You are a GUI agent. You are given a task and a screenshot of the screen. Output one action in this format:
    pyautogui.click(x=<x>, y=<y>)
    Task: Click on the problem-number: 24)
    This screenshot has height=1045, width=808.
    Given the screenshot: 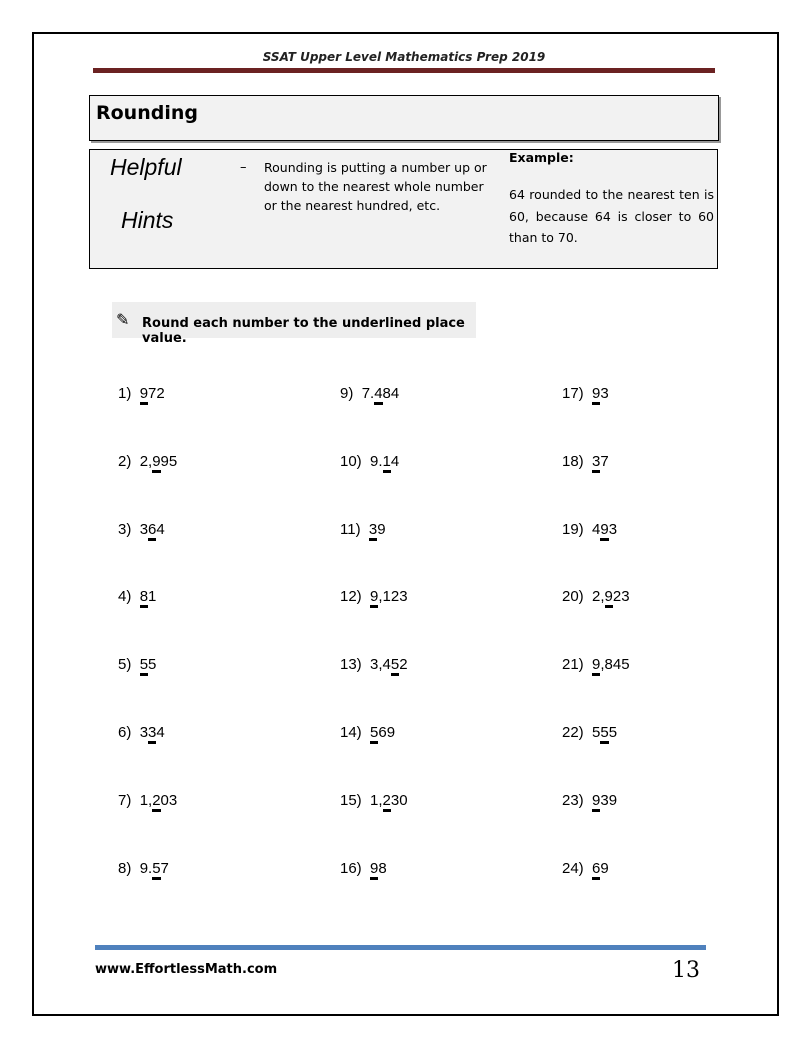 What is the action you would take?
    pyautogui.click(x=573, y=868)
    